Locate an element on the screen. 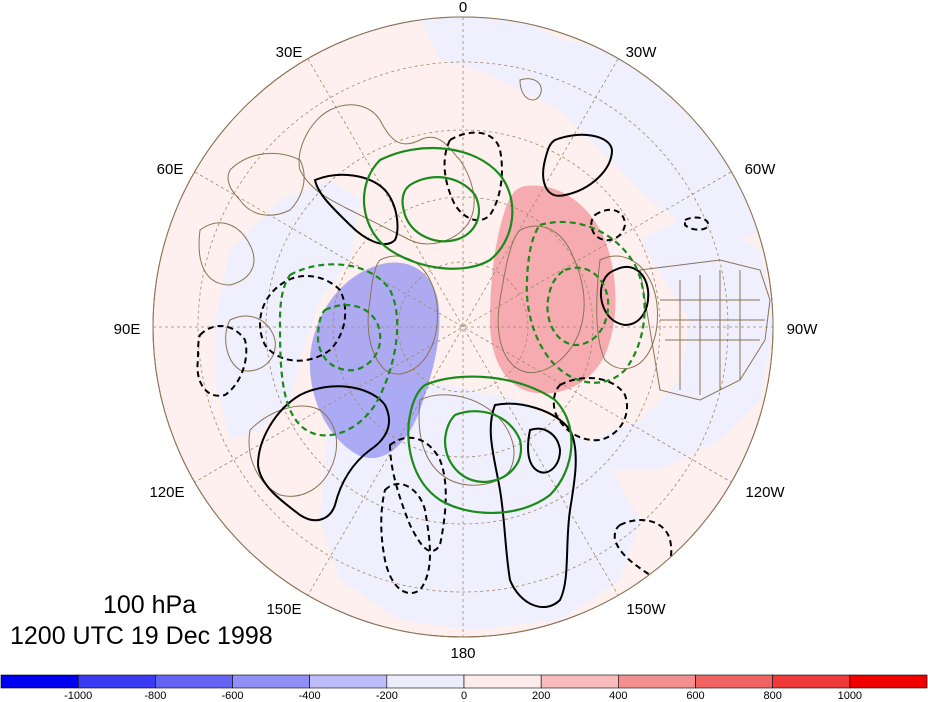 The height and width of the screenshot is (702, 928). colorbar-label: 0 is located at coordinates (464, 696).